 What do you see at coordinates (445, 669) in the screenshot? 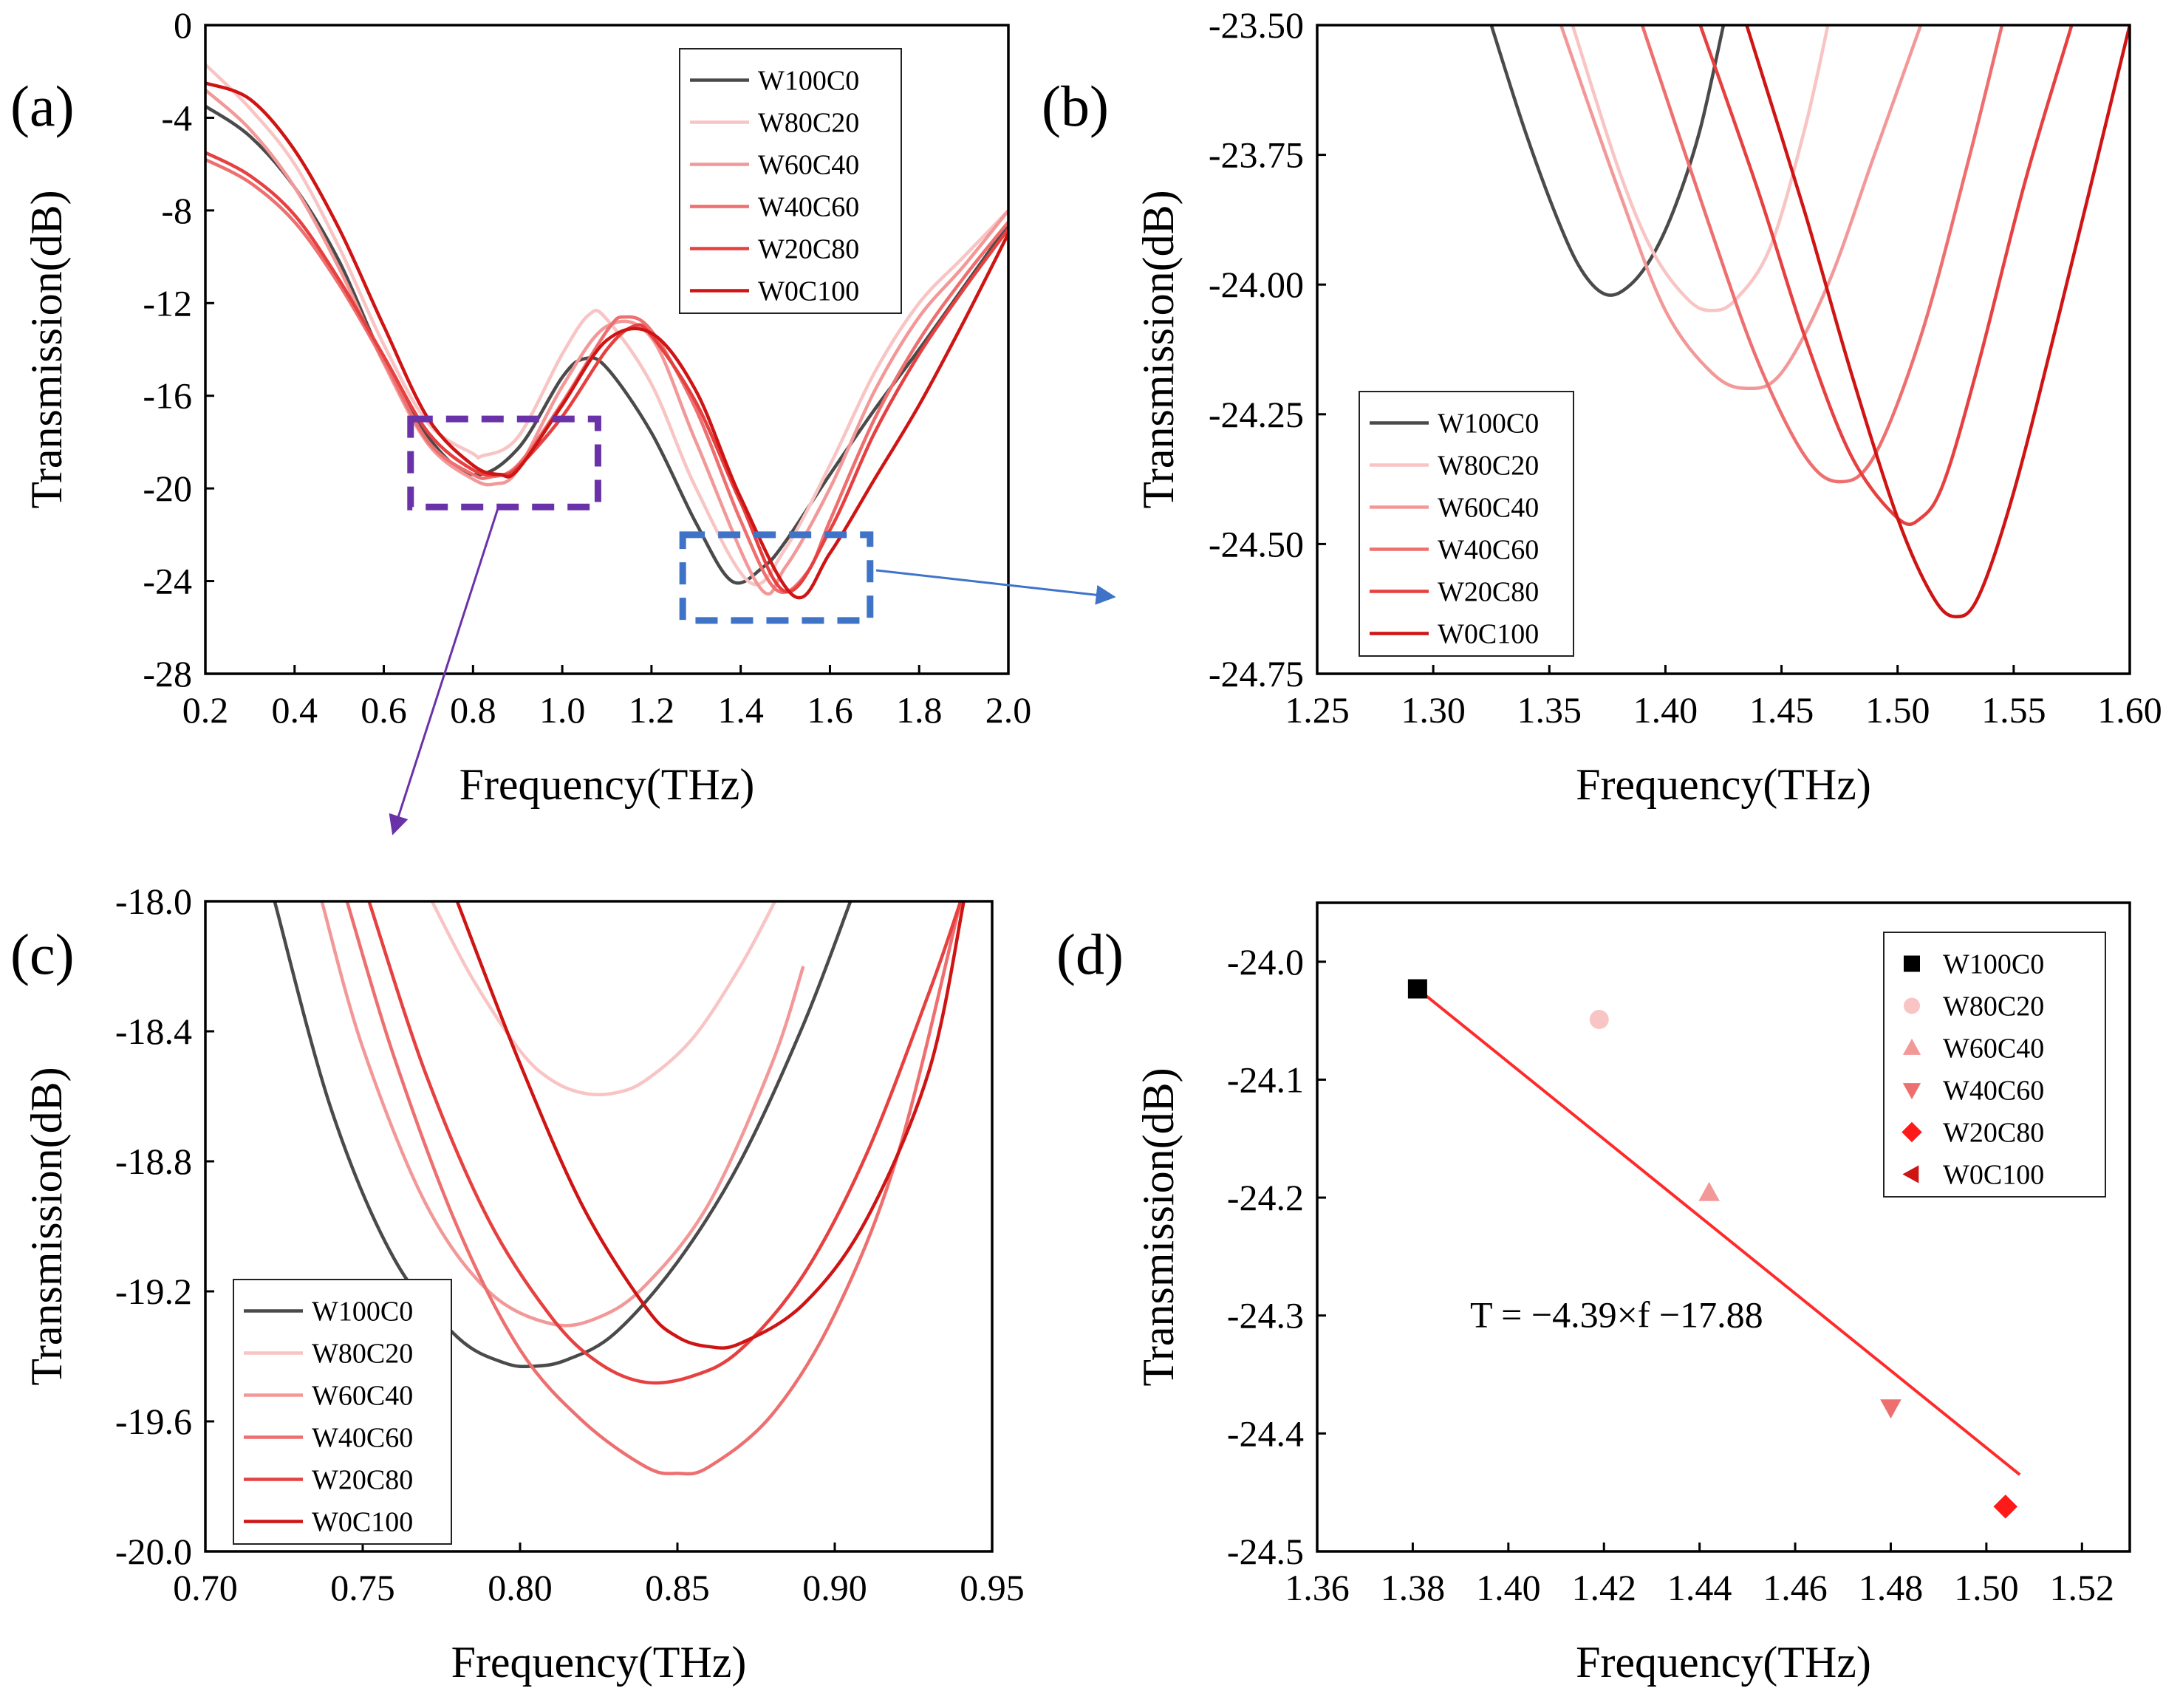
I see `zoom-arrow-purple` at bounding box center [445, 669].